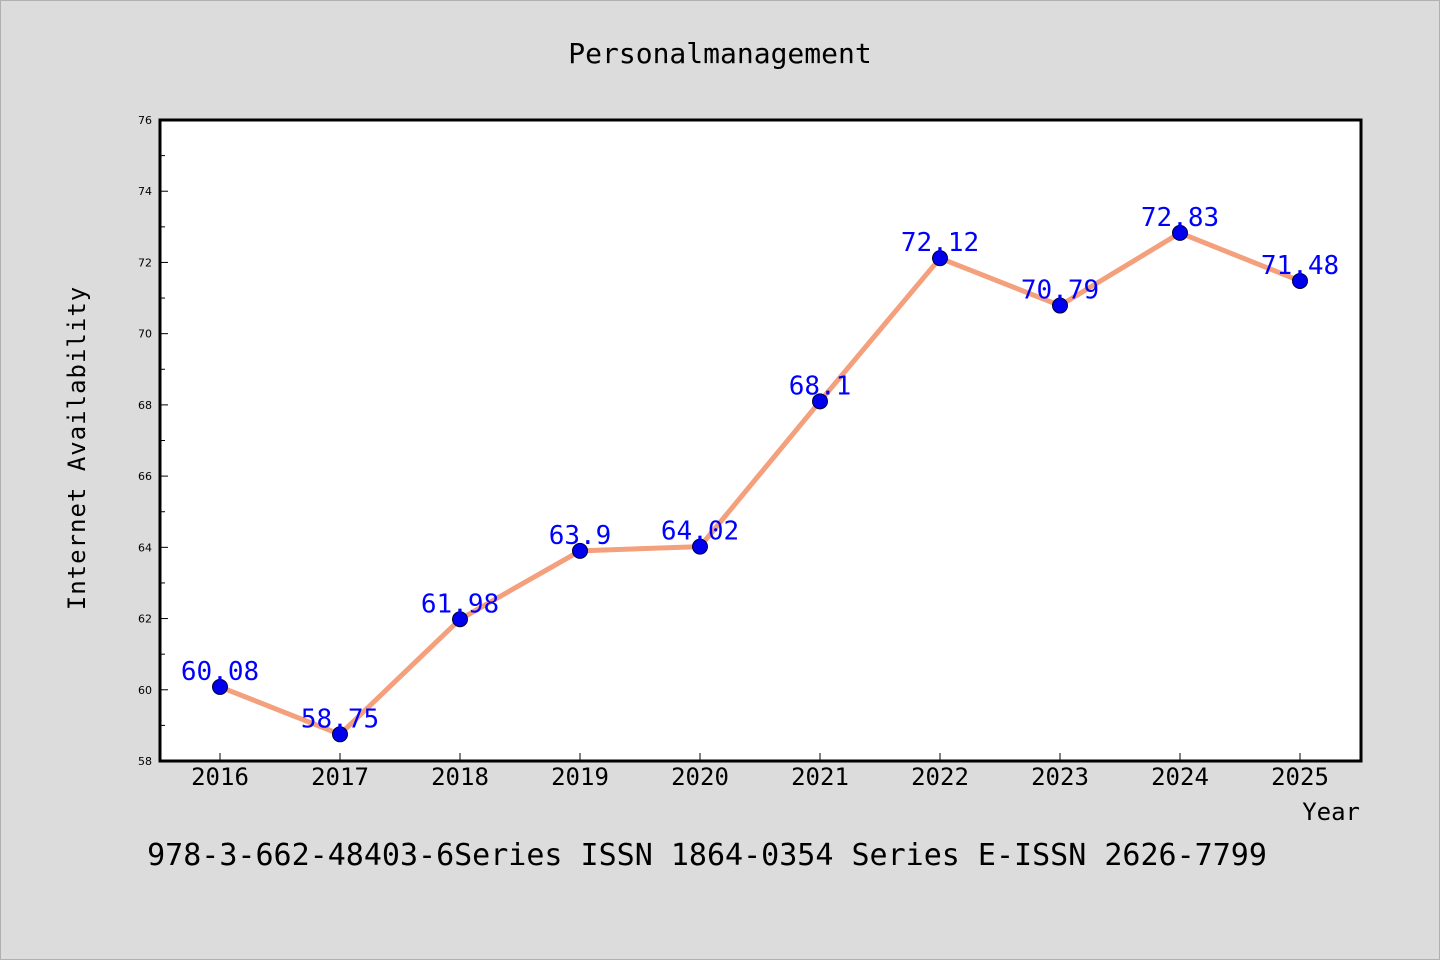 The image size is (1440, 960). What do you see at coordinates (460, 777) in the screenshot?
I see `x-tick-label: 2018` at bounding box center [460, 777].